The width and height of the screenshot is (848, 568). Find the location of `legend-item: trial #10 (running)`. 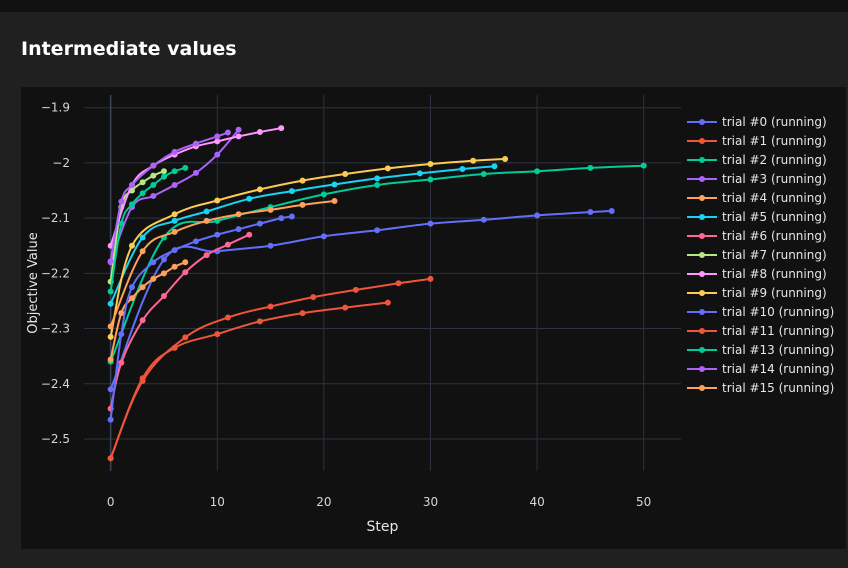

legend-item: trial #10 (running) is located at coordinates (760, 312).